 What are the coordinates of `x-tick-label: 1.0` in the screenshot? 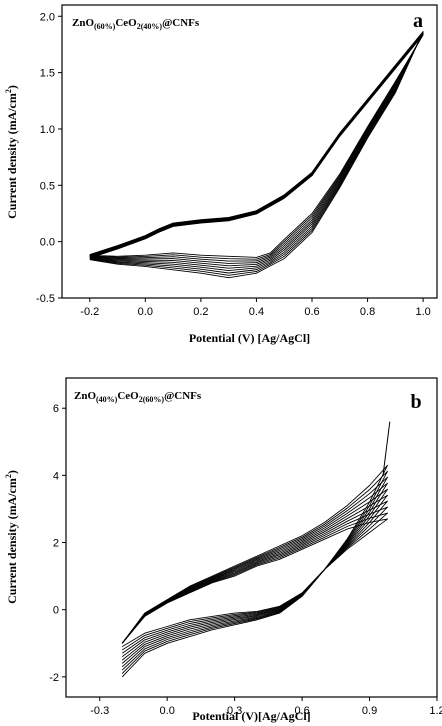 It's located at (422, 312).